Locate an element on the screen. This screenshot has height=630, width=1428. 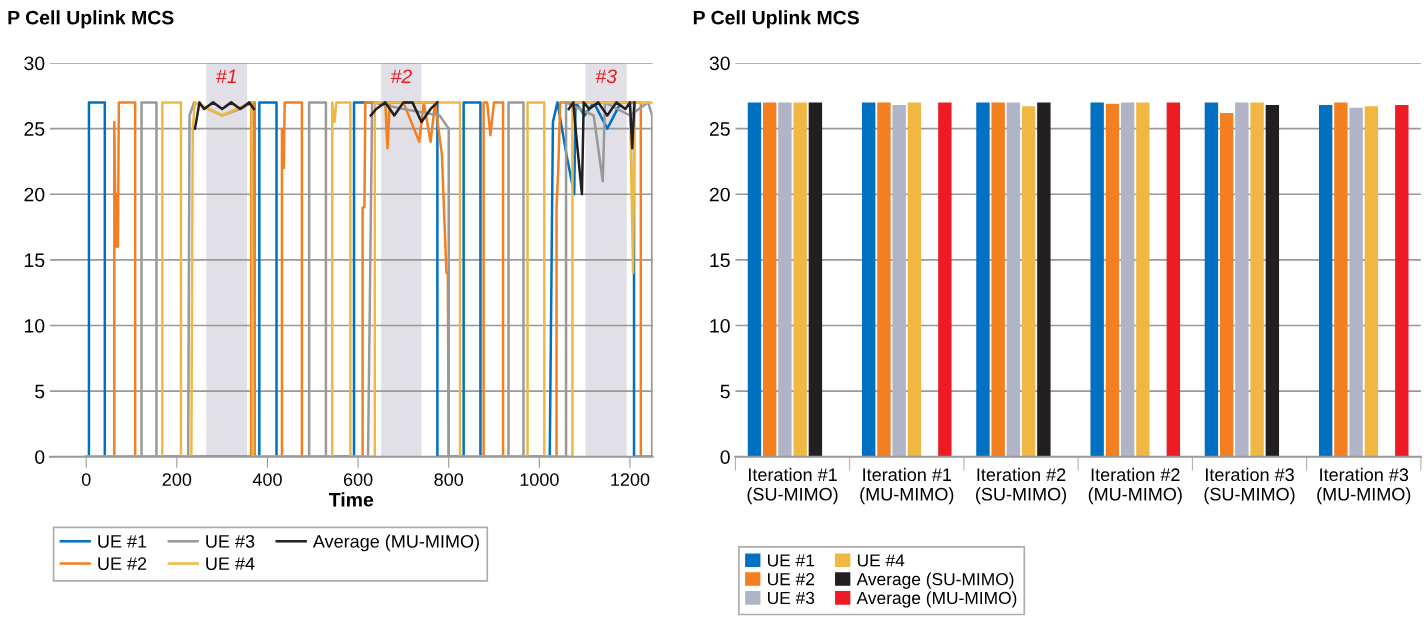
x-tick-label: Iteration #1 (MU-MIMO) is located at coordinates (907, 486).